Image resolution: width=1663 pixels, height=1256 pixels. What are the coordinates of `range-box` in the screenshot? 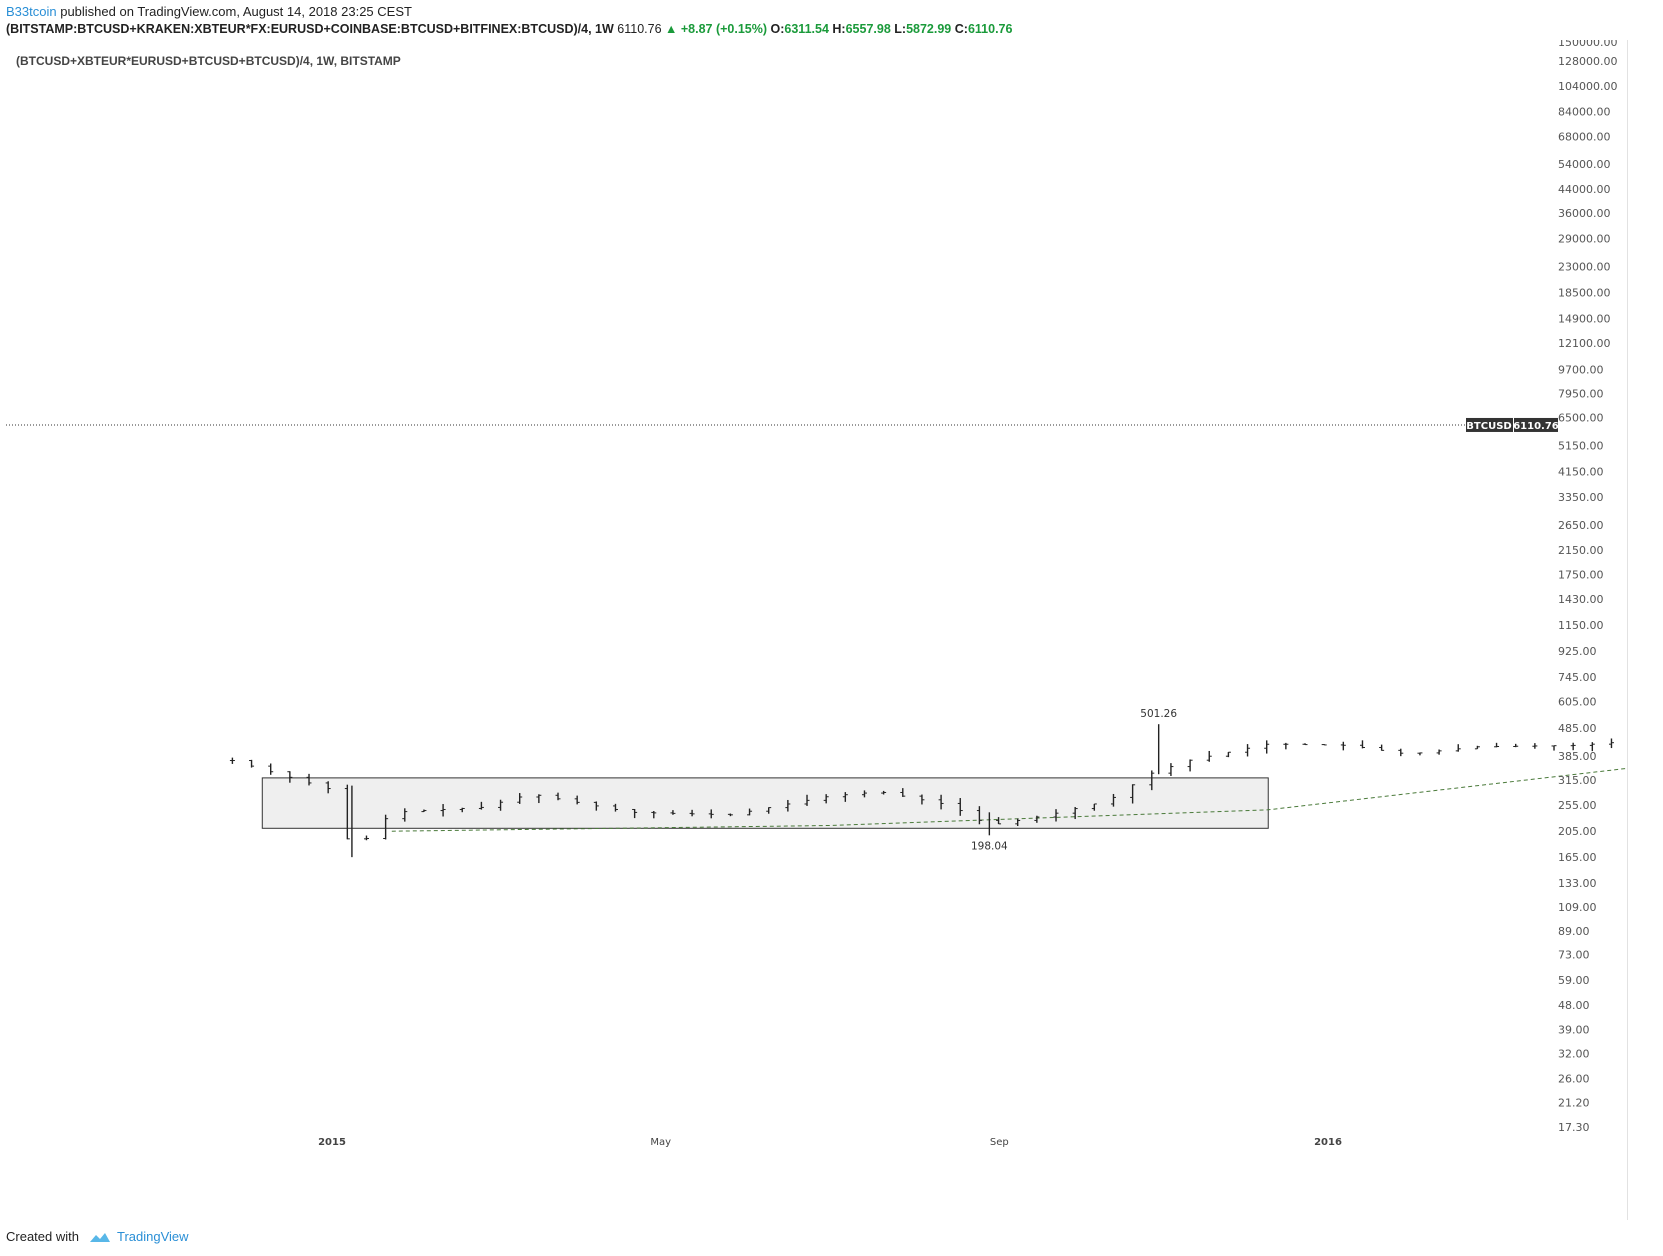 It's located at (765, 803).